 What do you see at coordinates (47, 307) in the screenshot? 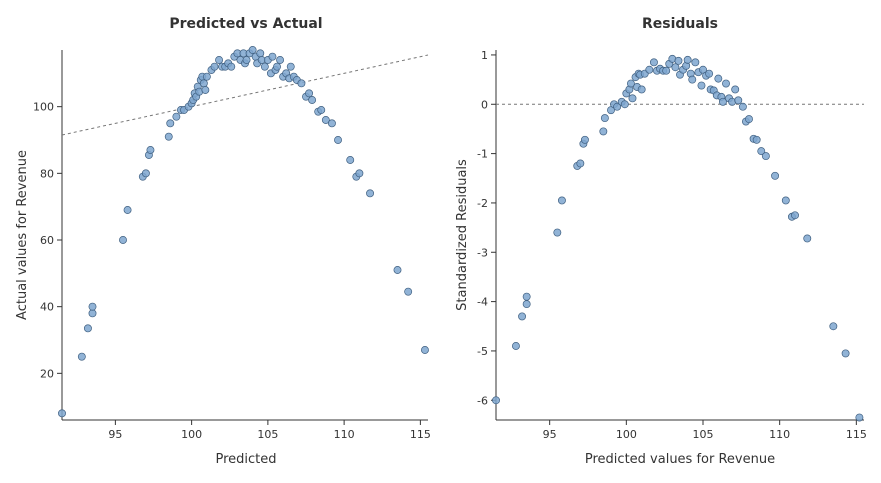
I see `y-tick-label: 40` at bounding box center [47, 307].